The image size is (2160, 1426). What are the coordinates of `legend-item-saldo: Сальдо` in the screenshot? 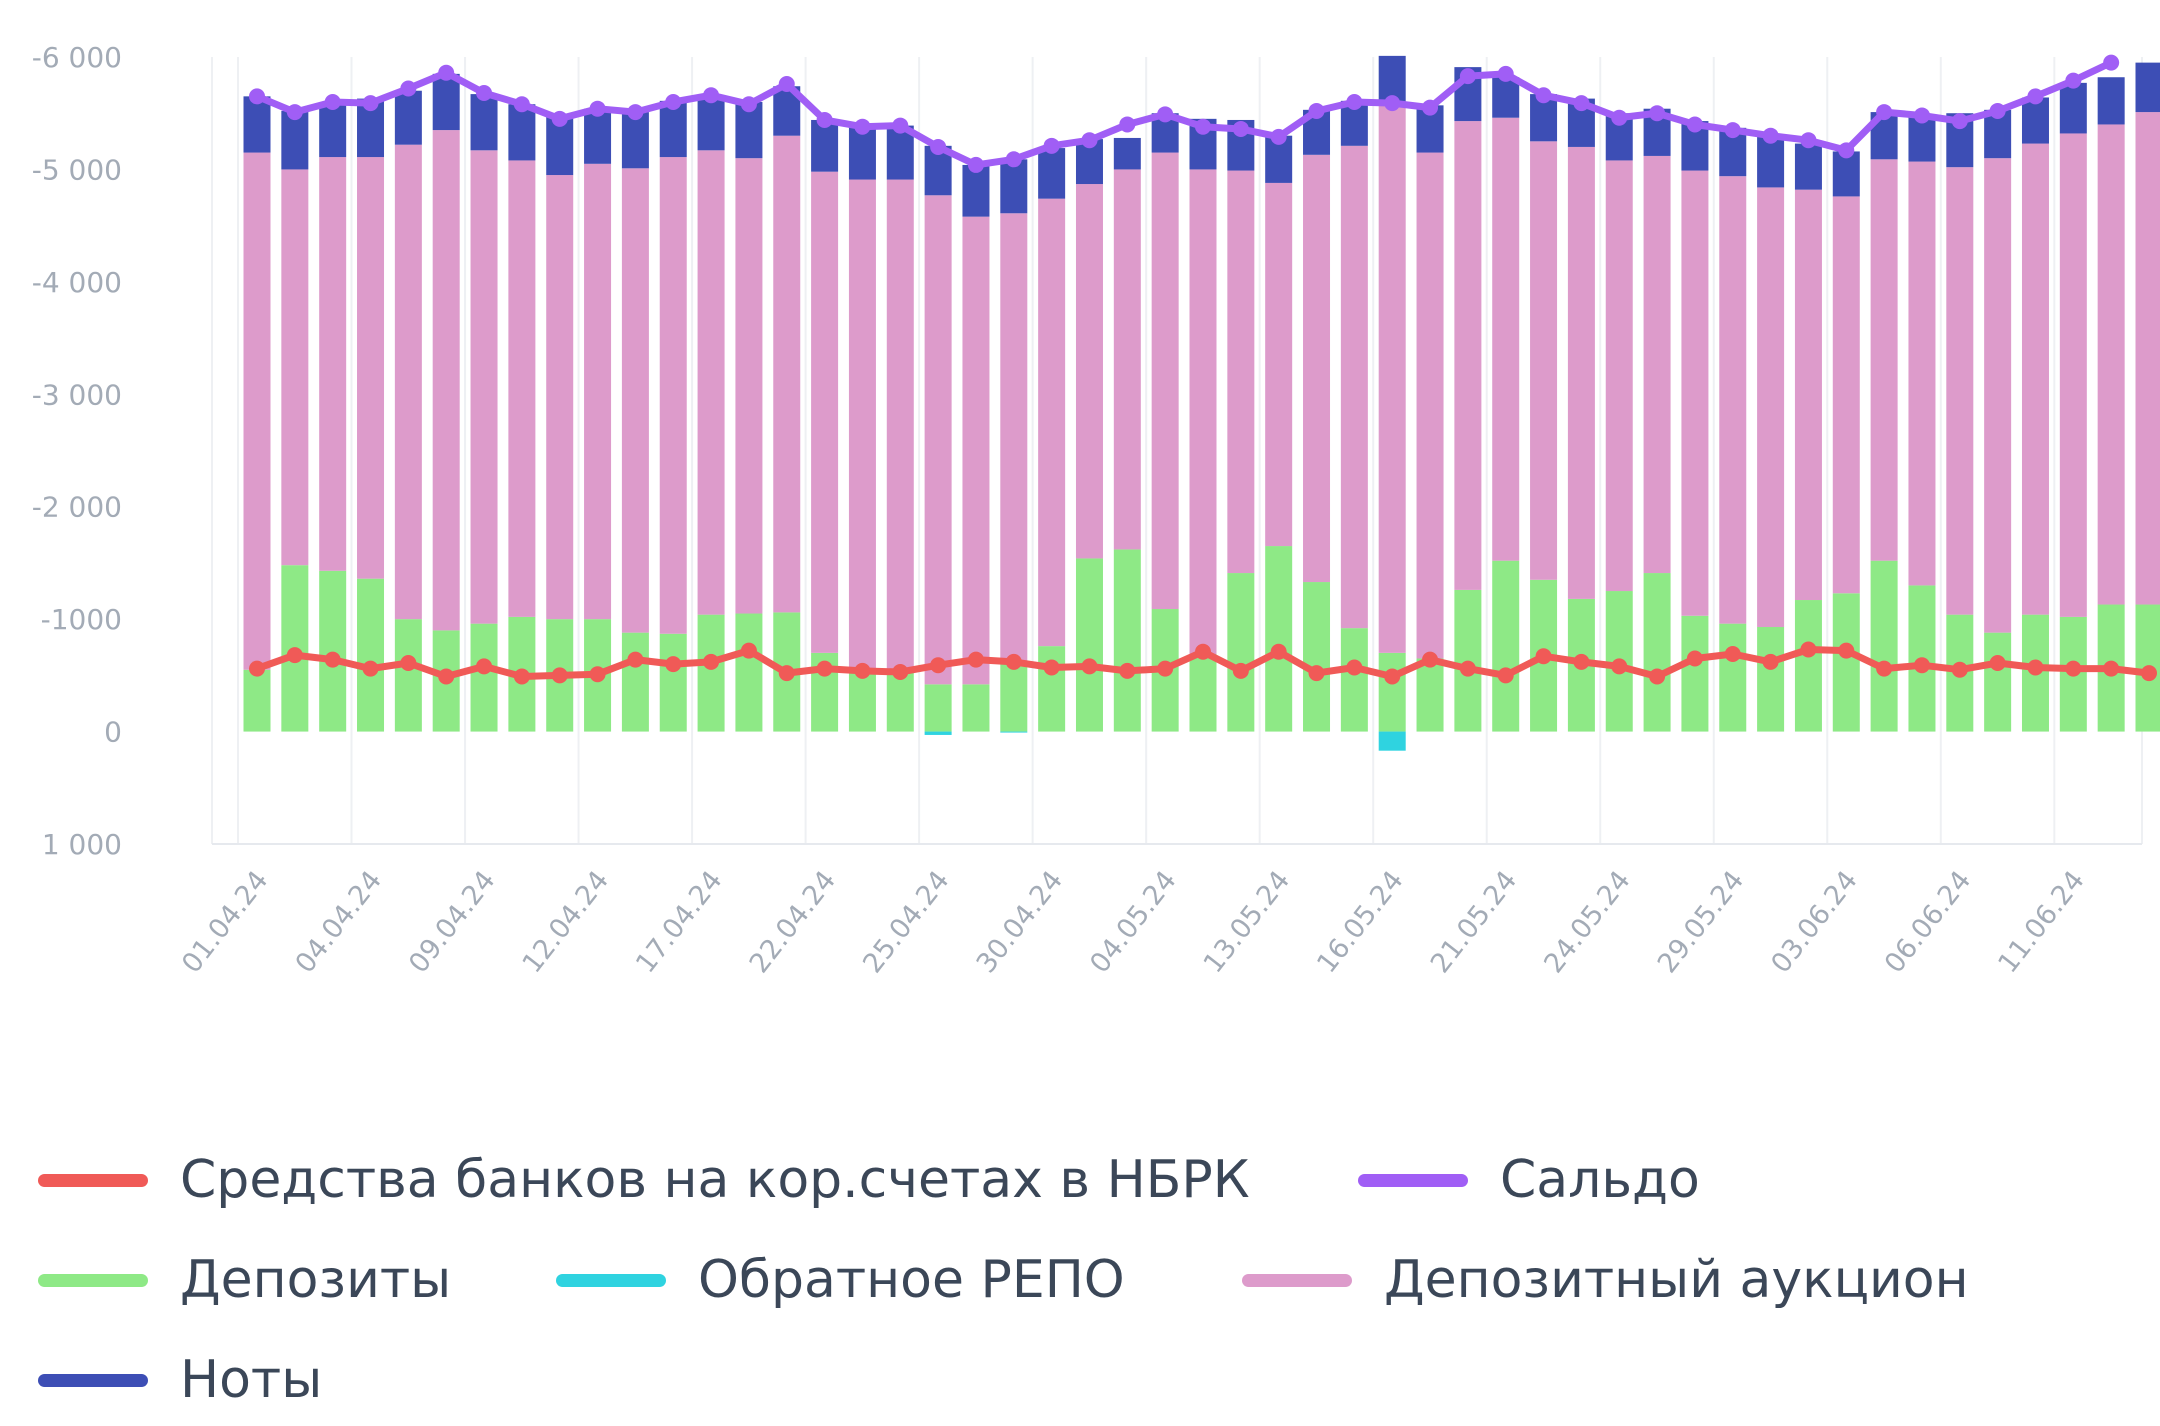 It's located at (1529, 1180).